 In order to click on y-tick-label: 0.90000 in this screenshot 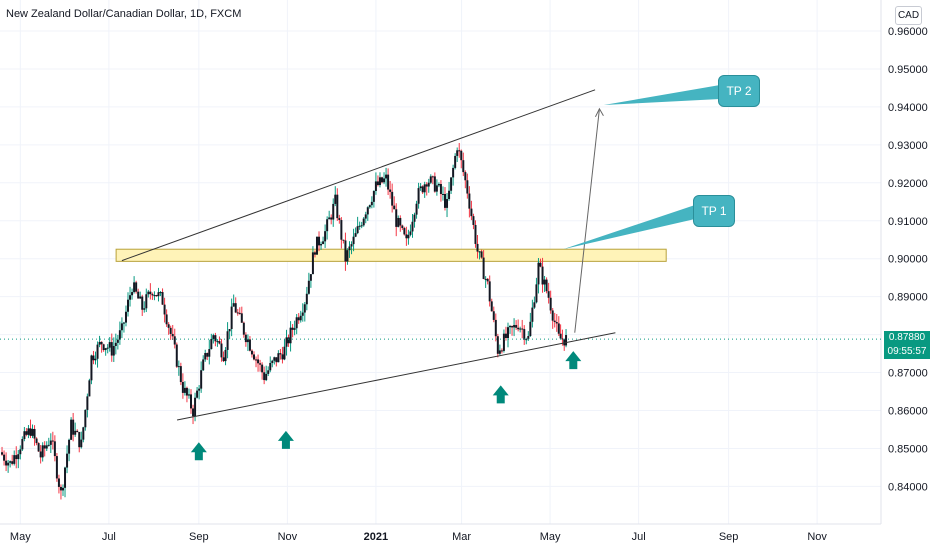, I will do `click(908, 260)`.